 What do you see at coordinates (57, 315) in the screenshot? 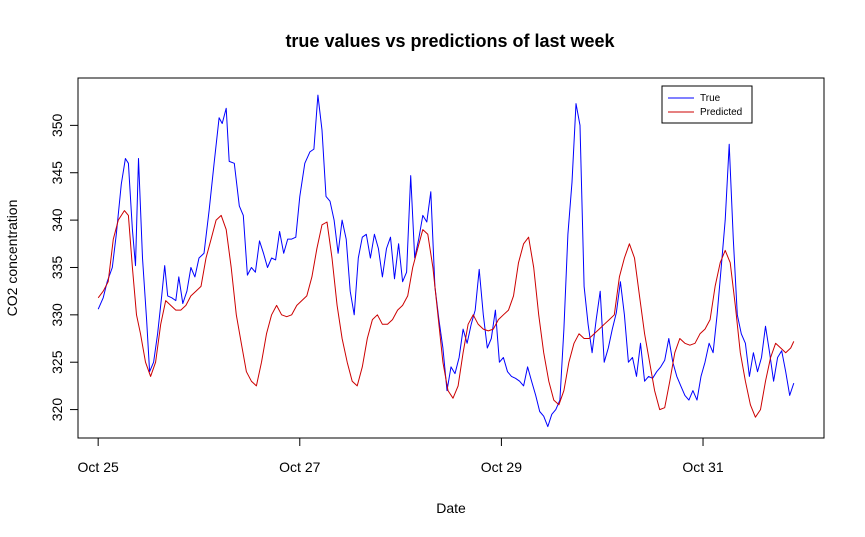
I see `y-tick-label: 330` at bounding box center [57, 315].